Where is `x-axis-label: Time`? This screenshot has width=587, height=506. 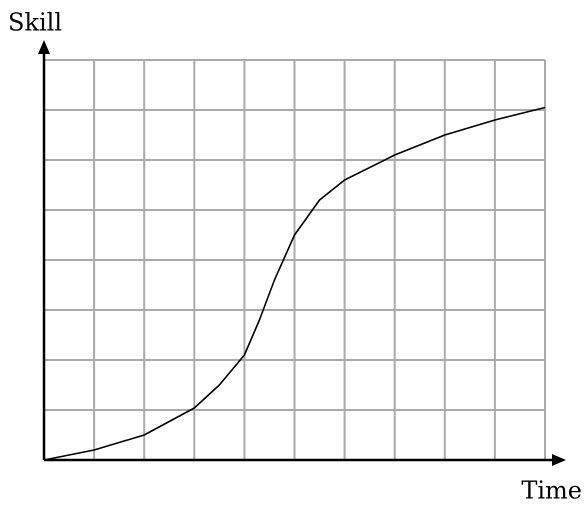 x-axis-label: Time is located at coordinates (551, 491).